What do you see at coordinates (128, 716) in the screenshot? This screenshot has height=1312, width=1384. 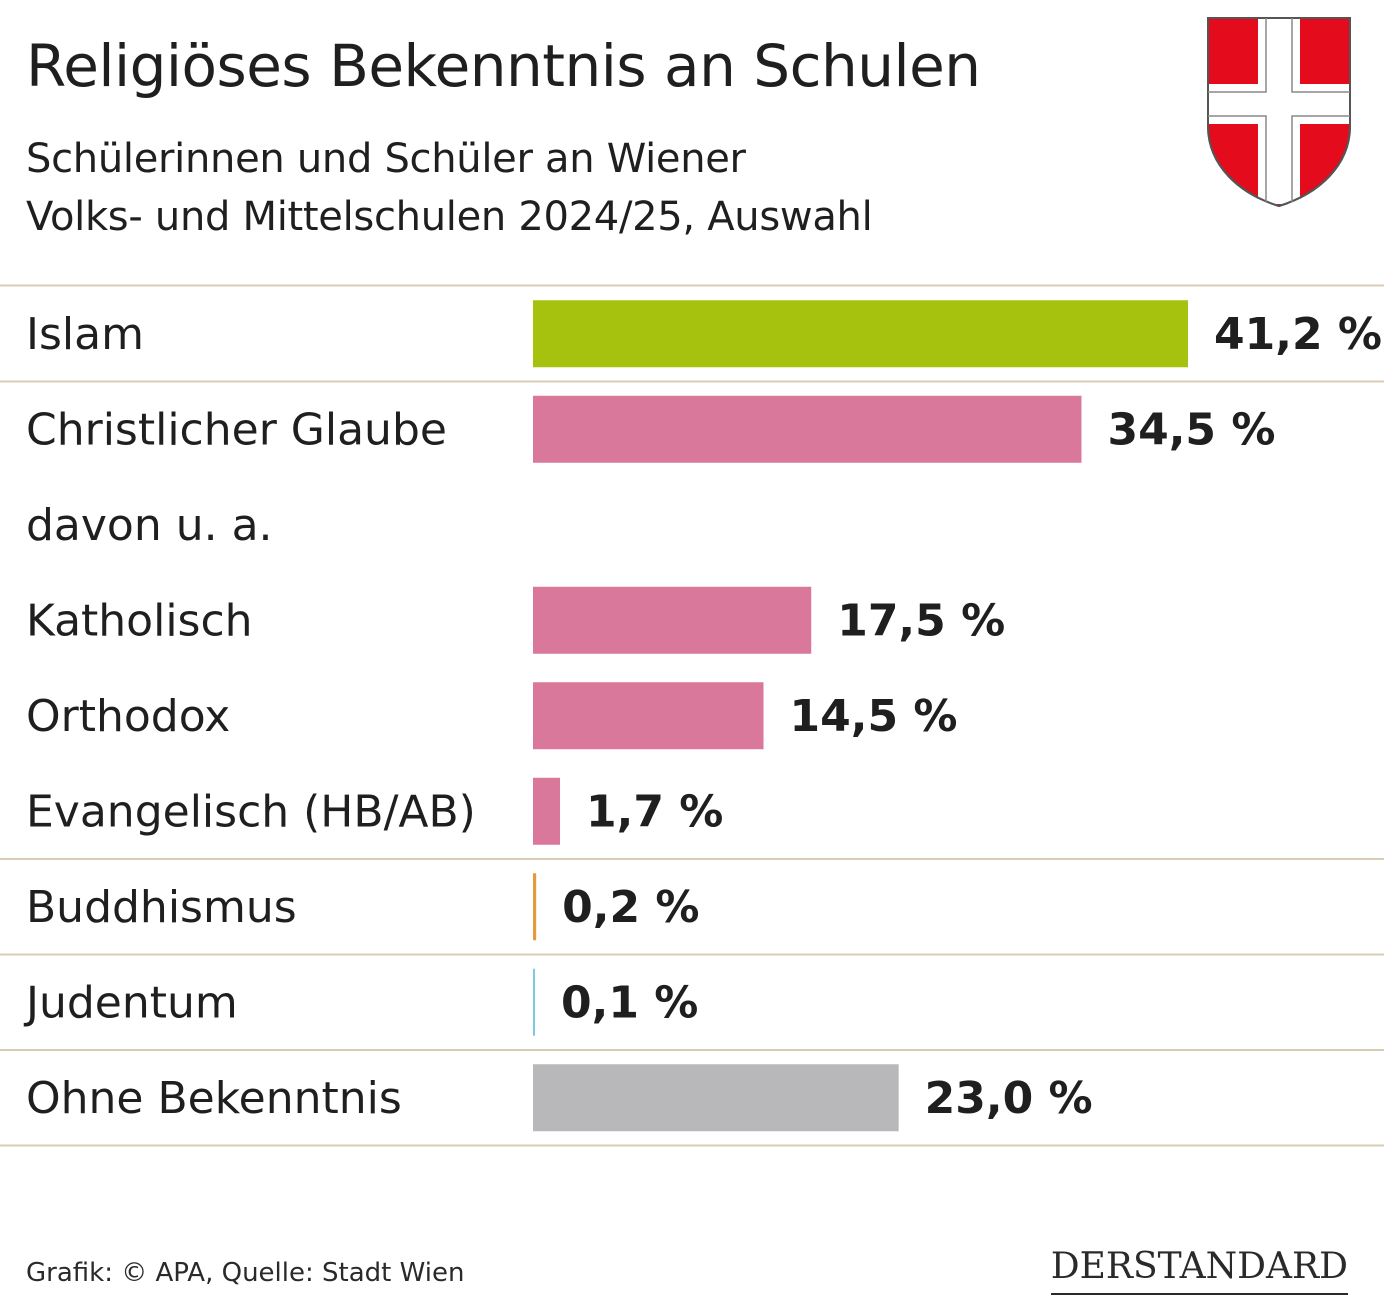 I see `row-label: Orthodox` at bounding box center [128, 716].